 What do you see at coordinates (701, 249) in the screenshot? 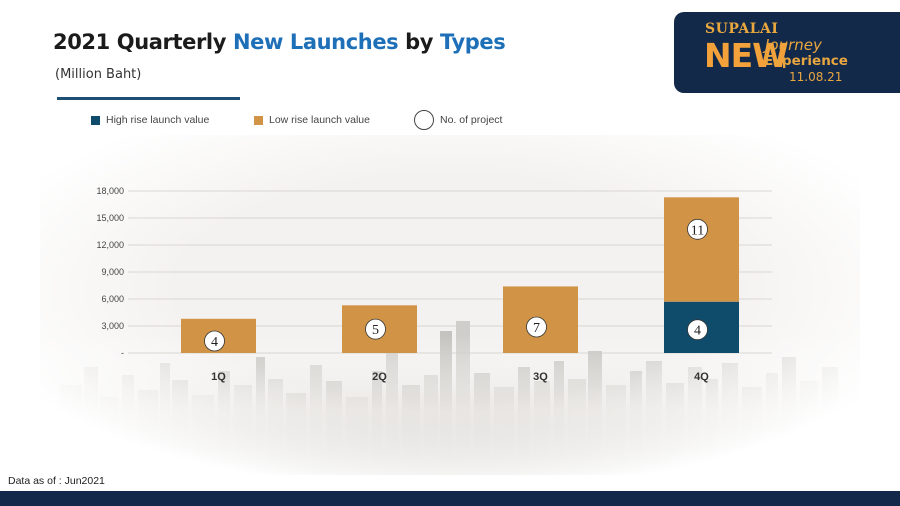
I see `bar-low-rise-4Q` at bounding box center [701, 249].